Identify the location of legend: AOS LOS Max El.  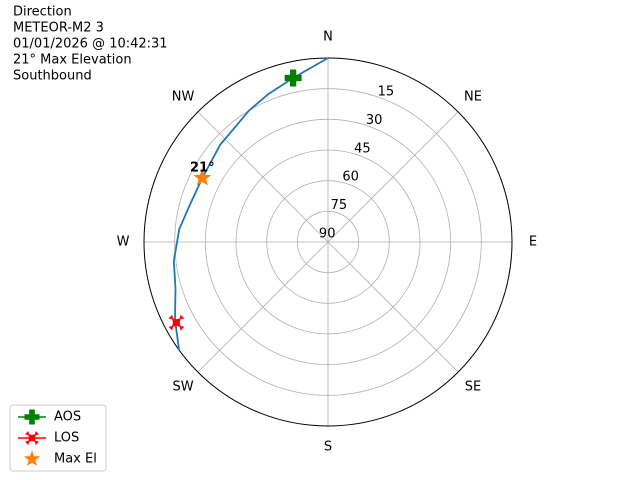
(58, 438).